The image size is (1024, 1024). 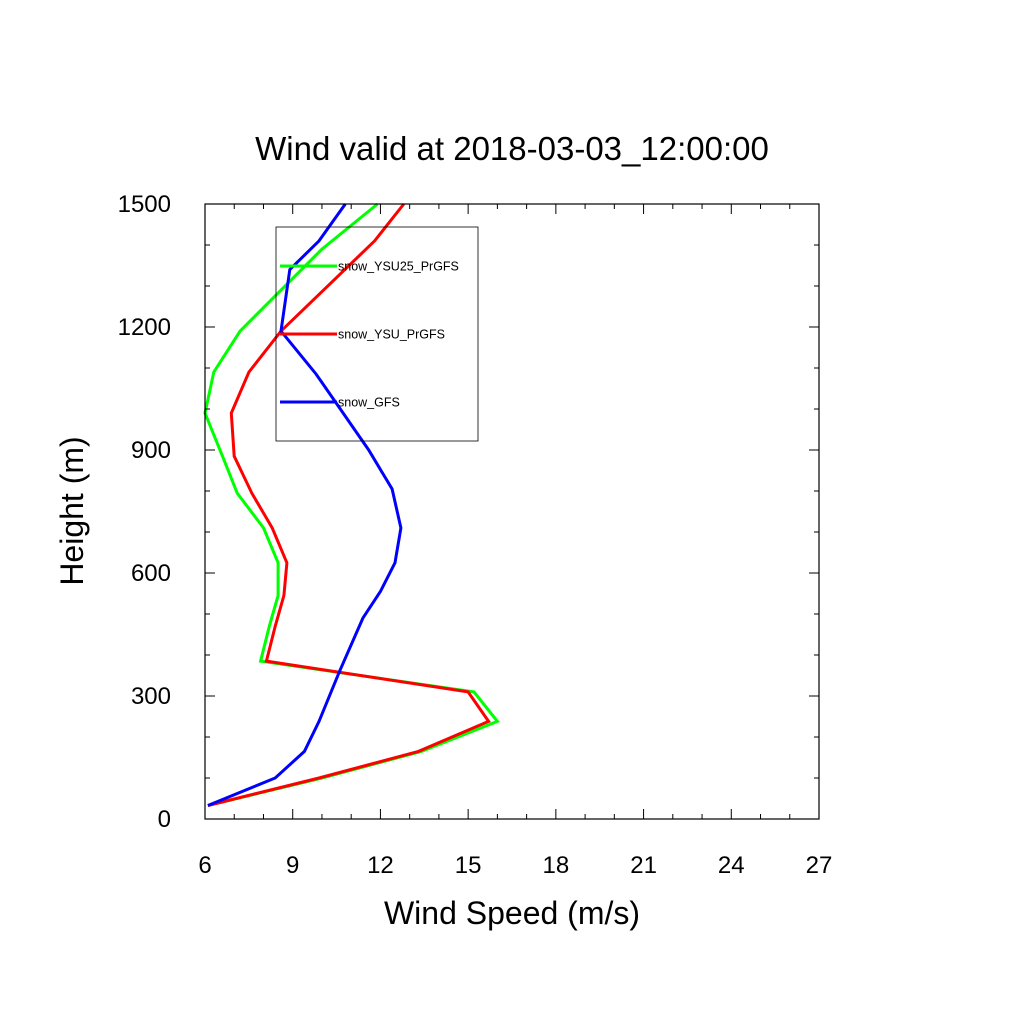 I want to click on legend-label: snow_YSU_PrGFS, so click(x=391, y=335).